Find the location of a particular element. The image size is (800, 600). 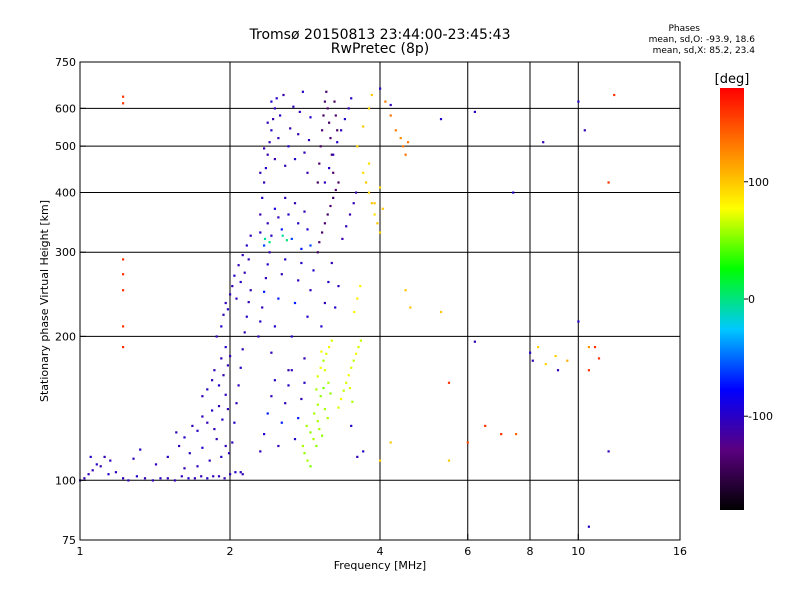

y-tick-label: 100 is located at coordinates (65, 480).